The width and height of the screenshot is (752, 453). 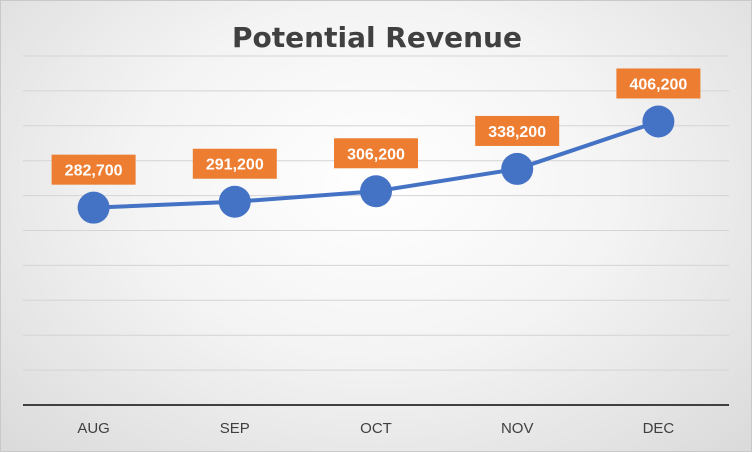 I want to click on data-label-text: 306,200, so click(x=376, y=154).